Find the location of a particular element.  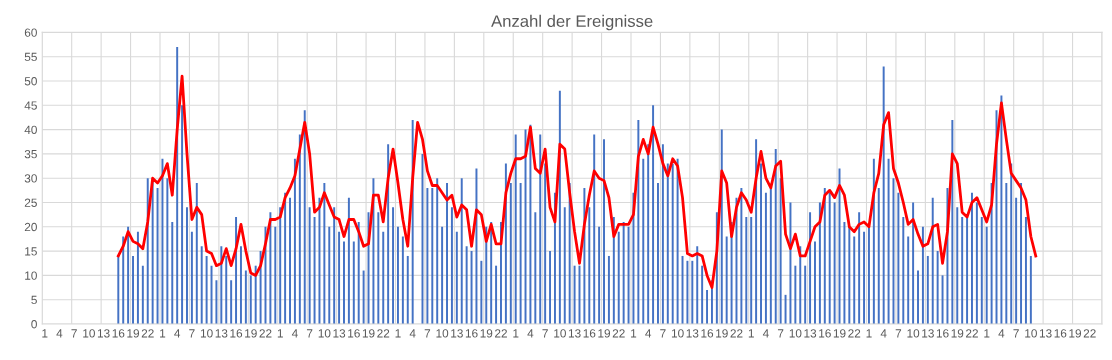

y-tick-label: 5 is located at coordinates (34, 300).